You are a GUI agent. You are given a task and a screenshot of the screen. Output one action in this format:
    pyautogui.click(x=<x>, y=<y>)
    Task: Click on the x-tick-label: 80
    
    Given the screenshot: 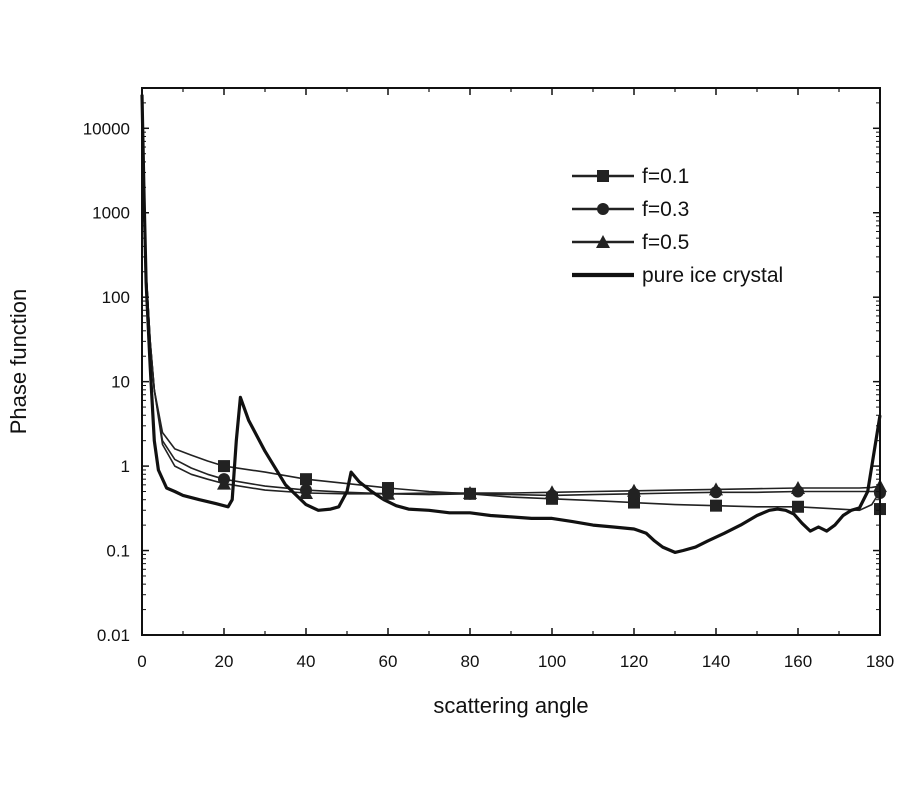 What is the action you would take?
    pyautogui.click(x=470, y=661)
    